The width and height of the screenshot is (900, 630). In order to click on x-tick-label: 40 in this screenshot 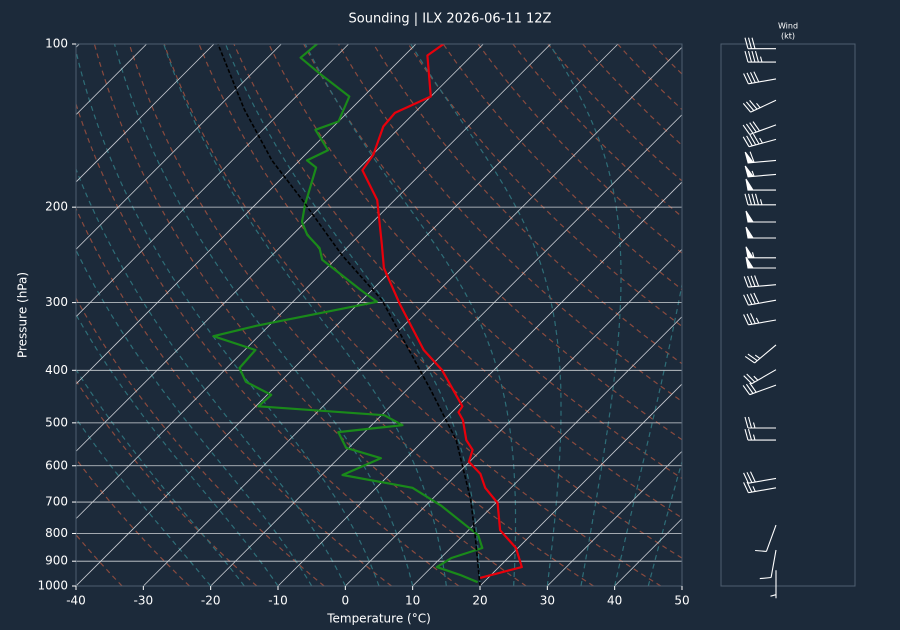, I will do `click(614, 601)`.